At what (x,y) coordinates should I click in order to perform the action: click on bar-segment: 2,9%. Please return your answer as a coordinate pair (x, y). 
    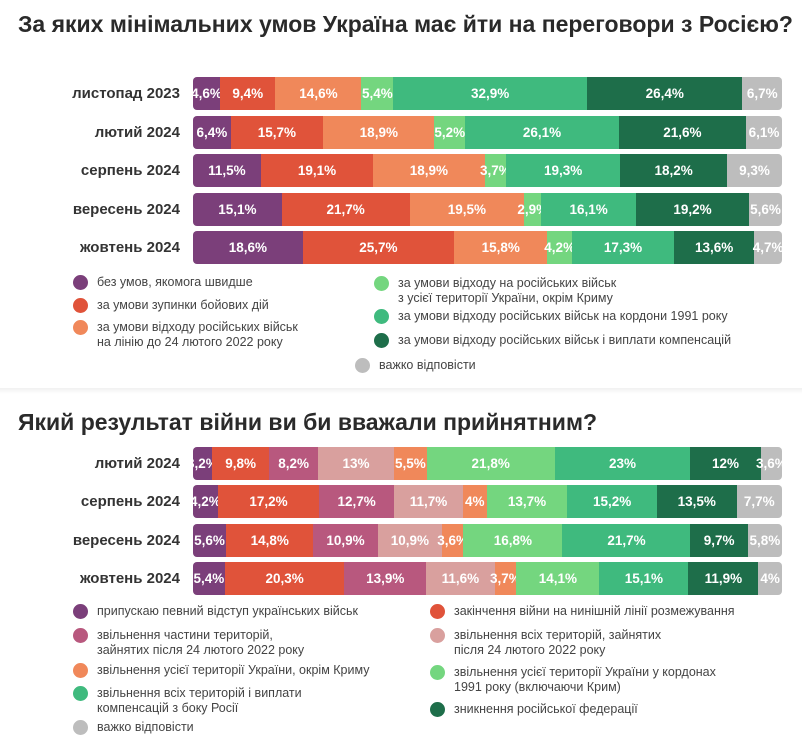
    Looking at the image, I should click on (532, 209).